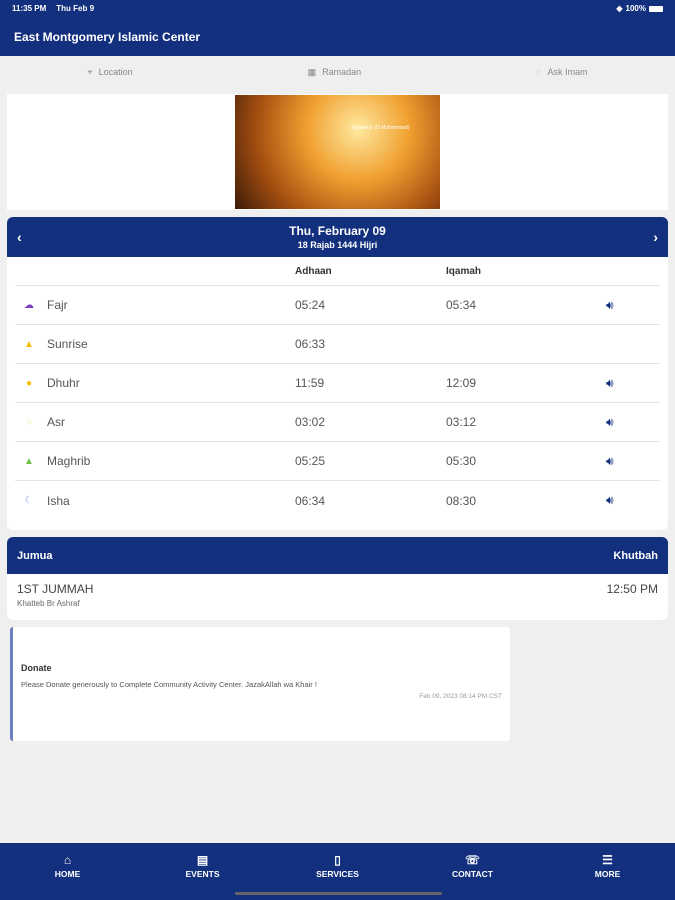 The height and width of the screenshot is (900, 675). What do you see at coordinates (607, 860) in the screenshot?
I see `more-icon: ☰` at bounding box center [607, 860].